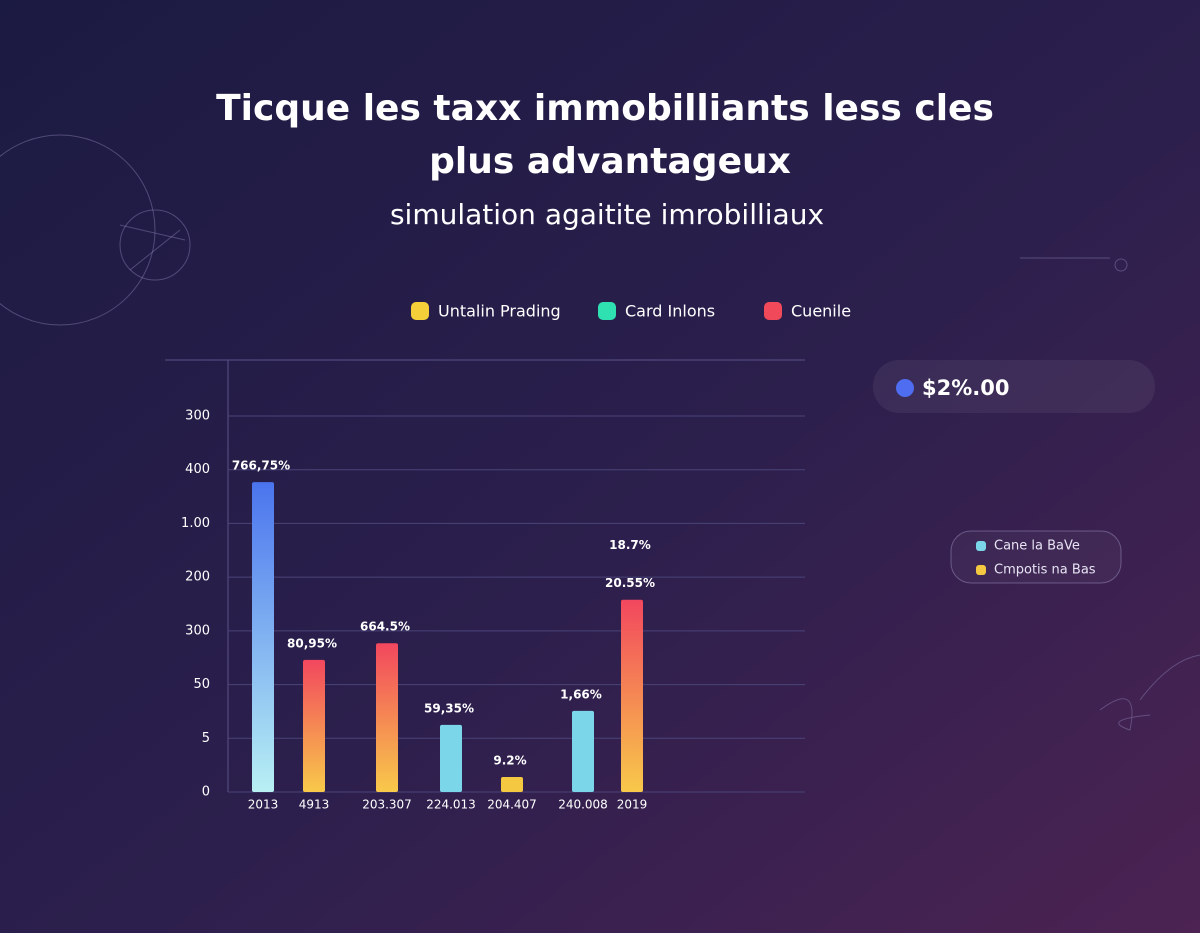  What do you see at coordinates (1036, 557) in the screenshot?
I see `side-legend-box` at bounding box center [1036, 557].